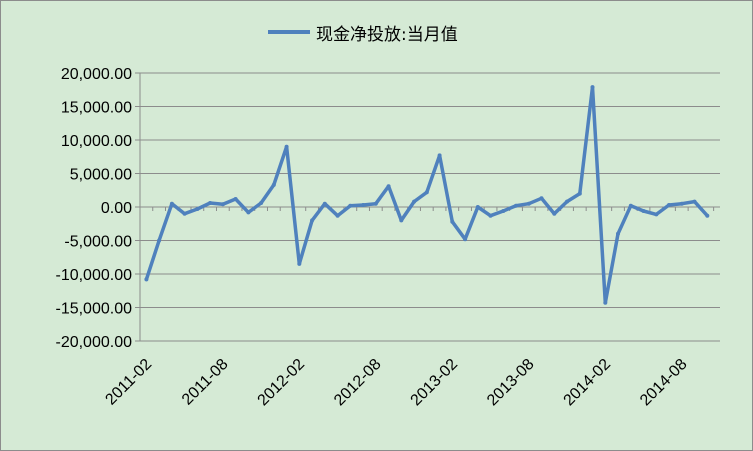 The image size is (753, 451). Describe the element at coordinates (289, 32) in the screenshot. I see `legend-line-swatch` at that location.